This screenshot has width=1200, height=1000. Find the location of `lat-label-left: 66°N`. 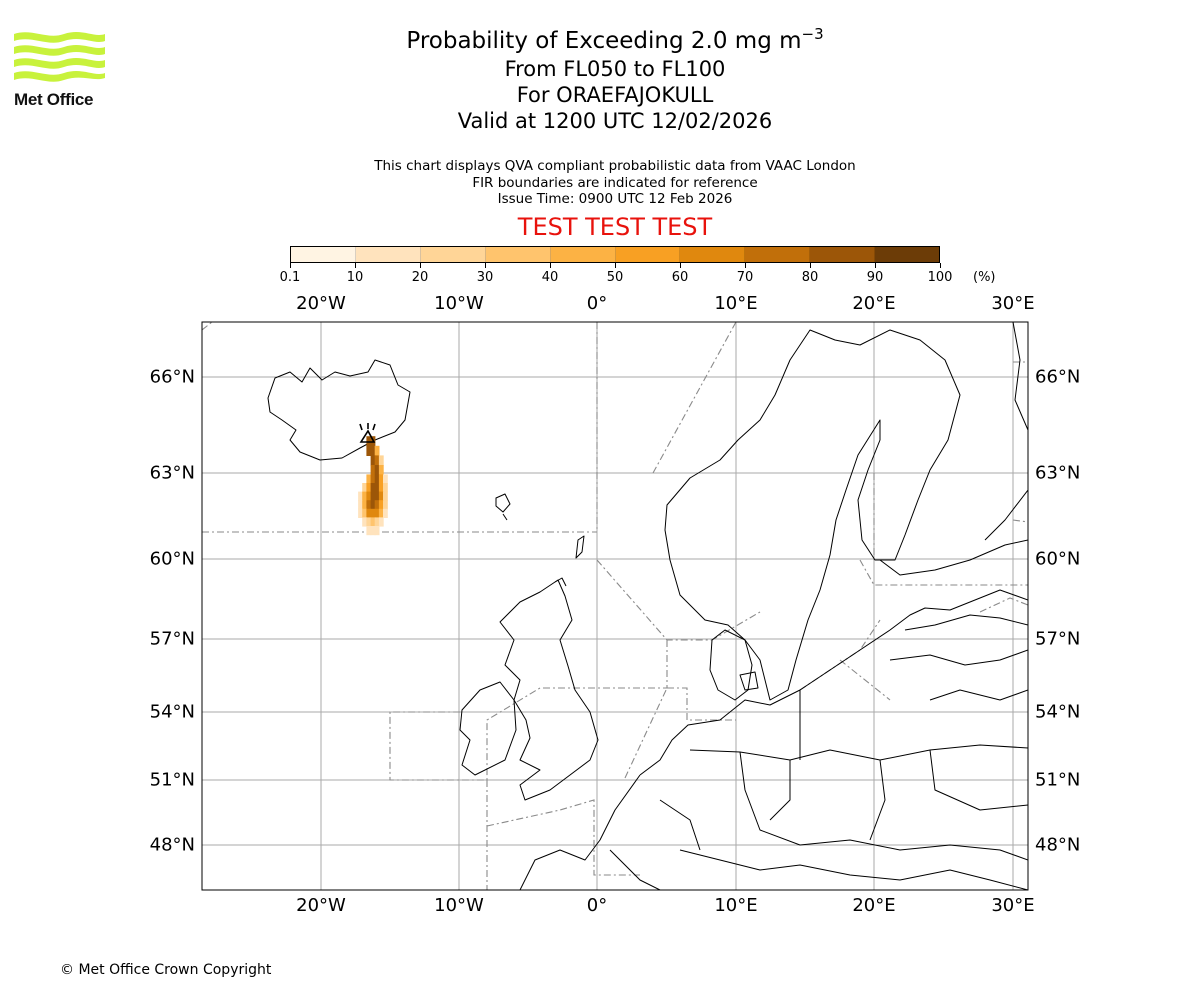

lat-label-left: 66°N is located at coordinates (172, 377).